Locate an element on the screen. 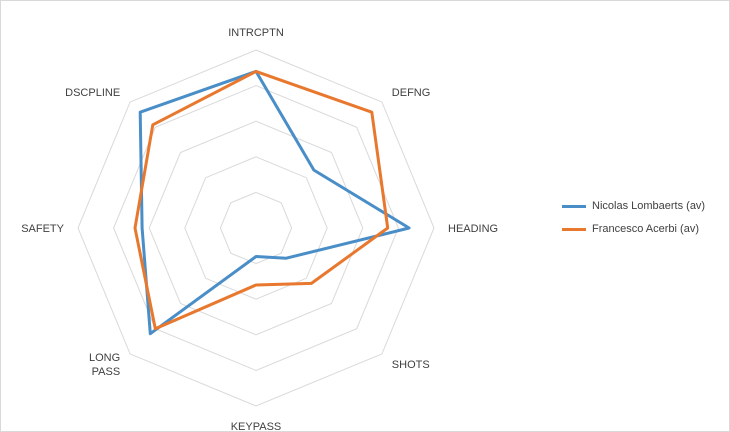  legend-item-acerbi: Francesco Acerbi (av) is located at coordinates (644, 229).